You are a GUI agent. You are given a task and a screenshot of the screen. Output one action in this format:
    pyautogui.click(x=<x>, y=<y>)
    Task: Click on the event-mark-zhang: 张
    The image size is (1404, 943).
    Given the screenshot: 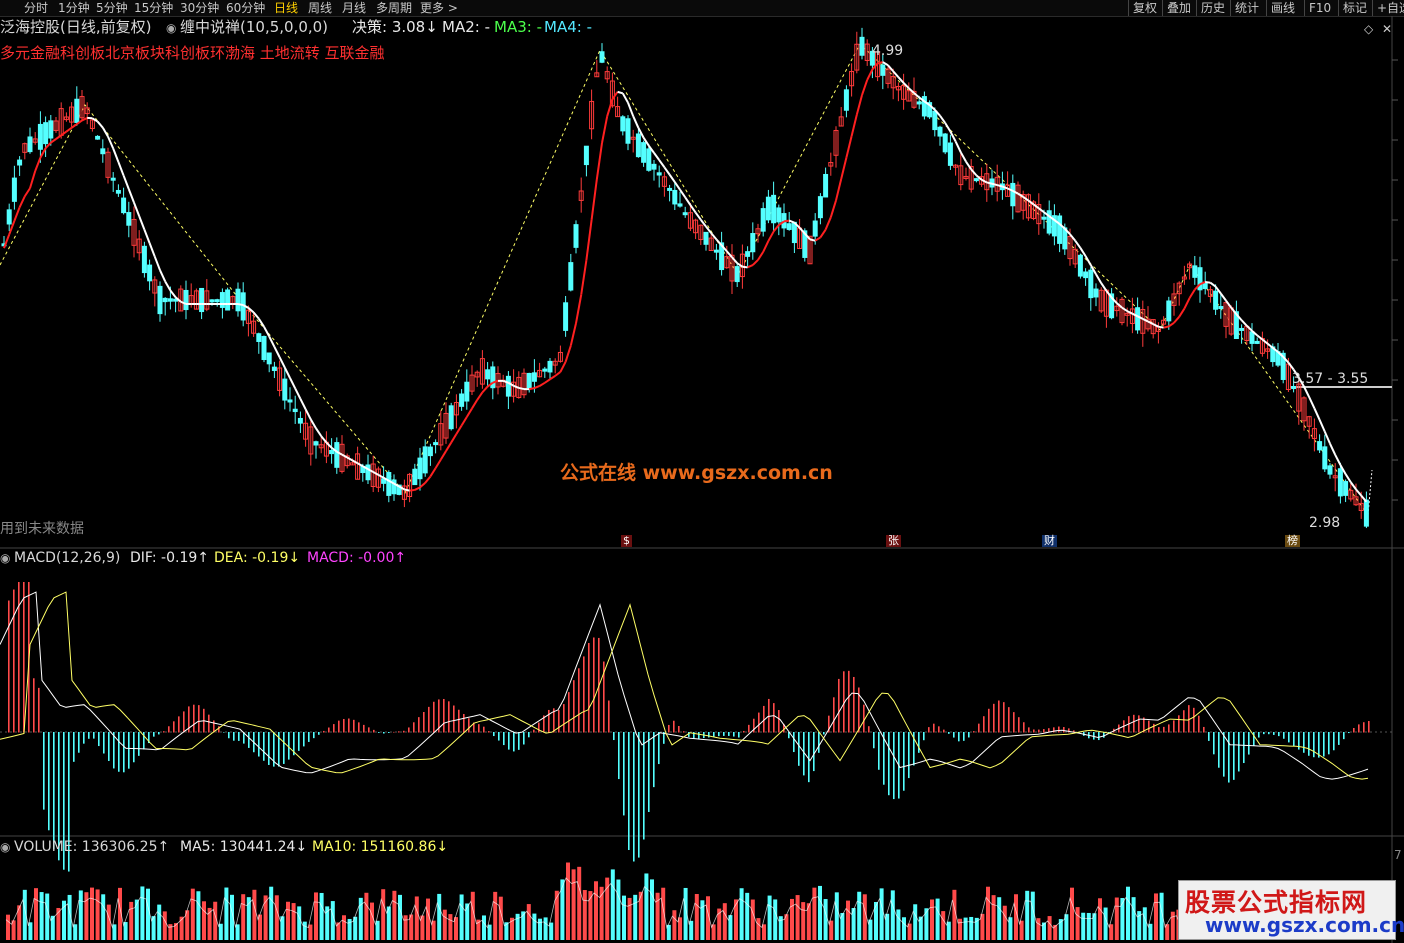 What is the action you would take?
    pyautogui.click(x=893, y=540)
    